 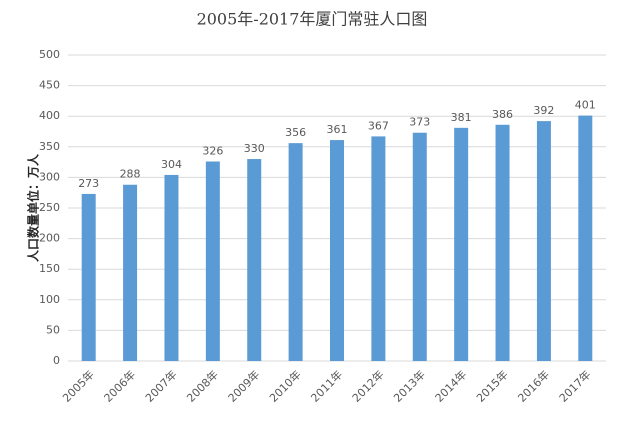 I want to click on data-label: 330, so click(x=254, y=148).